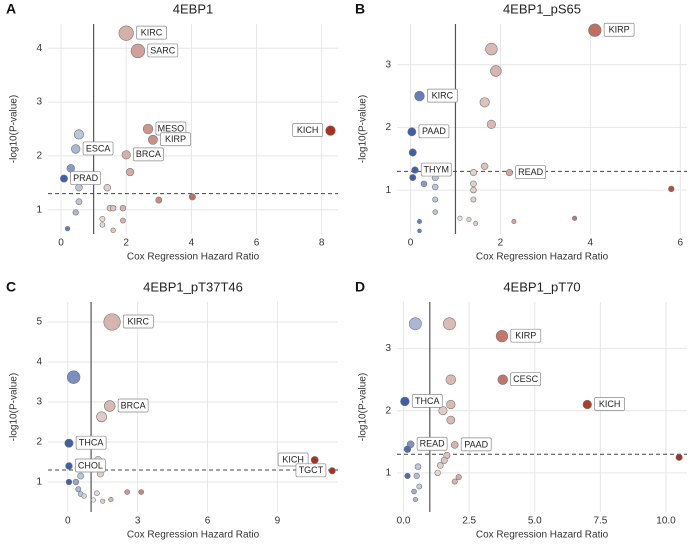  I want to click on y-tick-label: 3, so click(388, 348).